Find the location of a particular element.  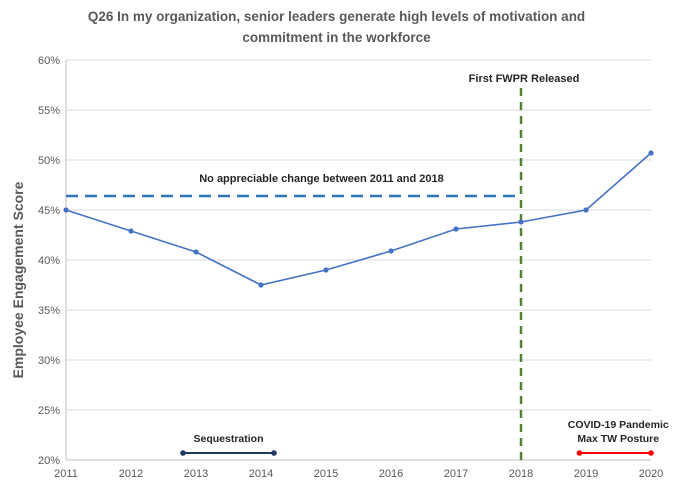

chart-title-line-2: commitment in the workforce is located at coordinates (336, 37).